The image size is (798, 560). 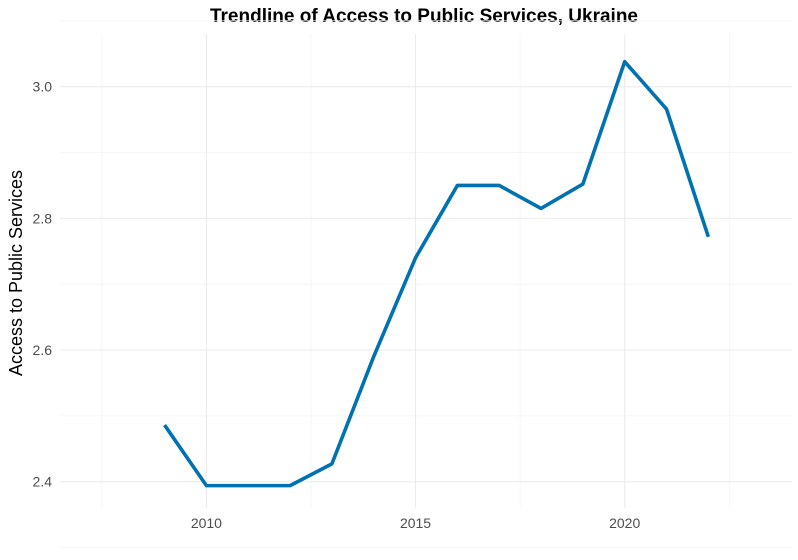 I want to click on x-tick-label: 2020, so click(x=624, y=523).